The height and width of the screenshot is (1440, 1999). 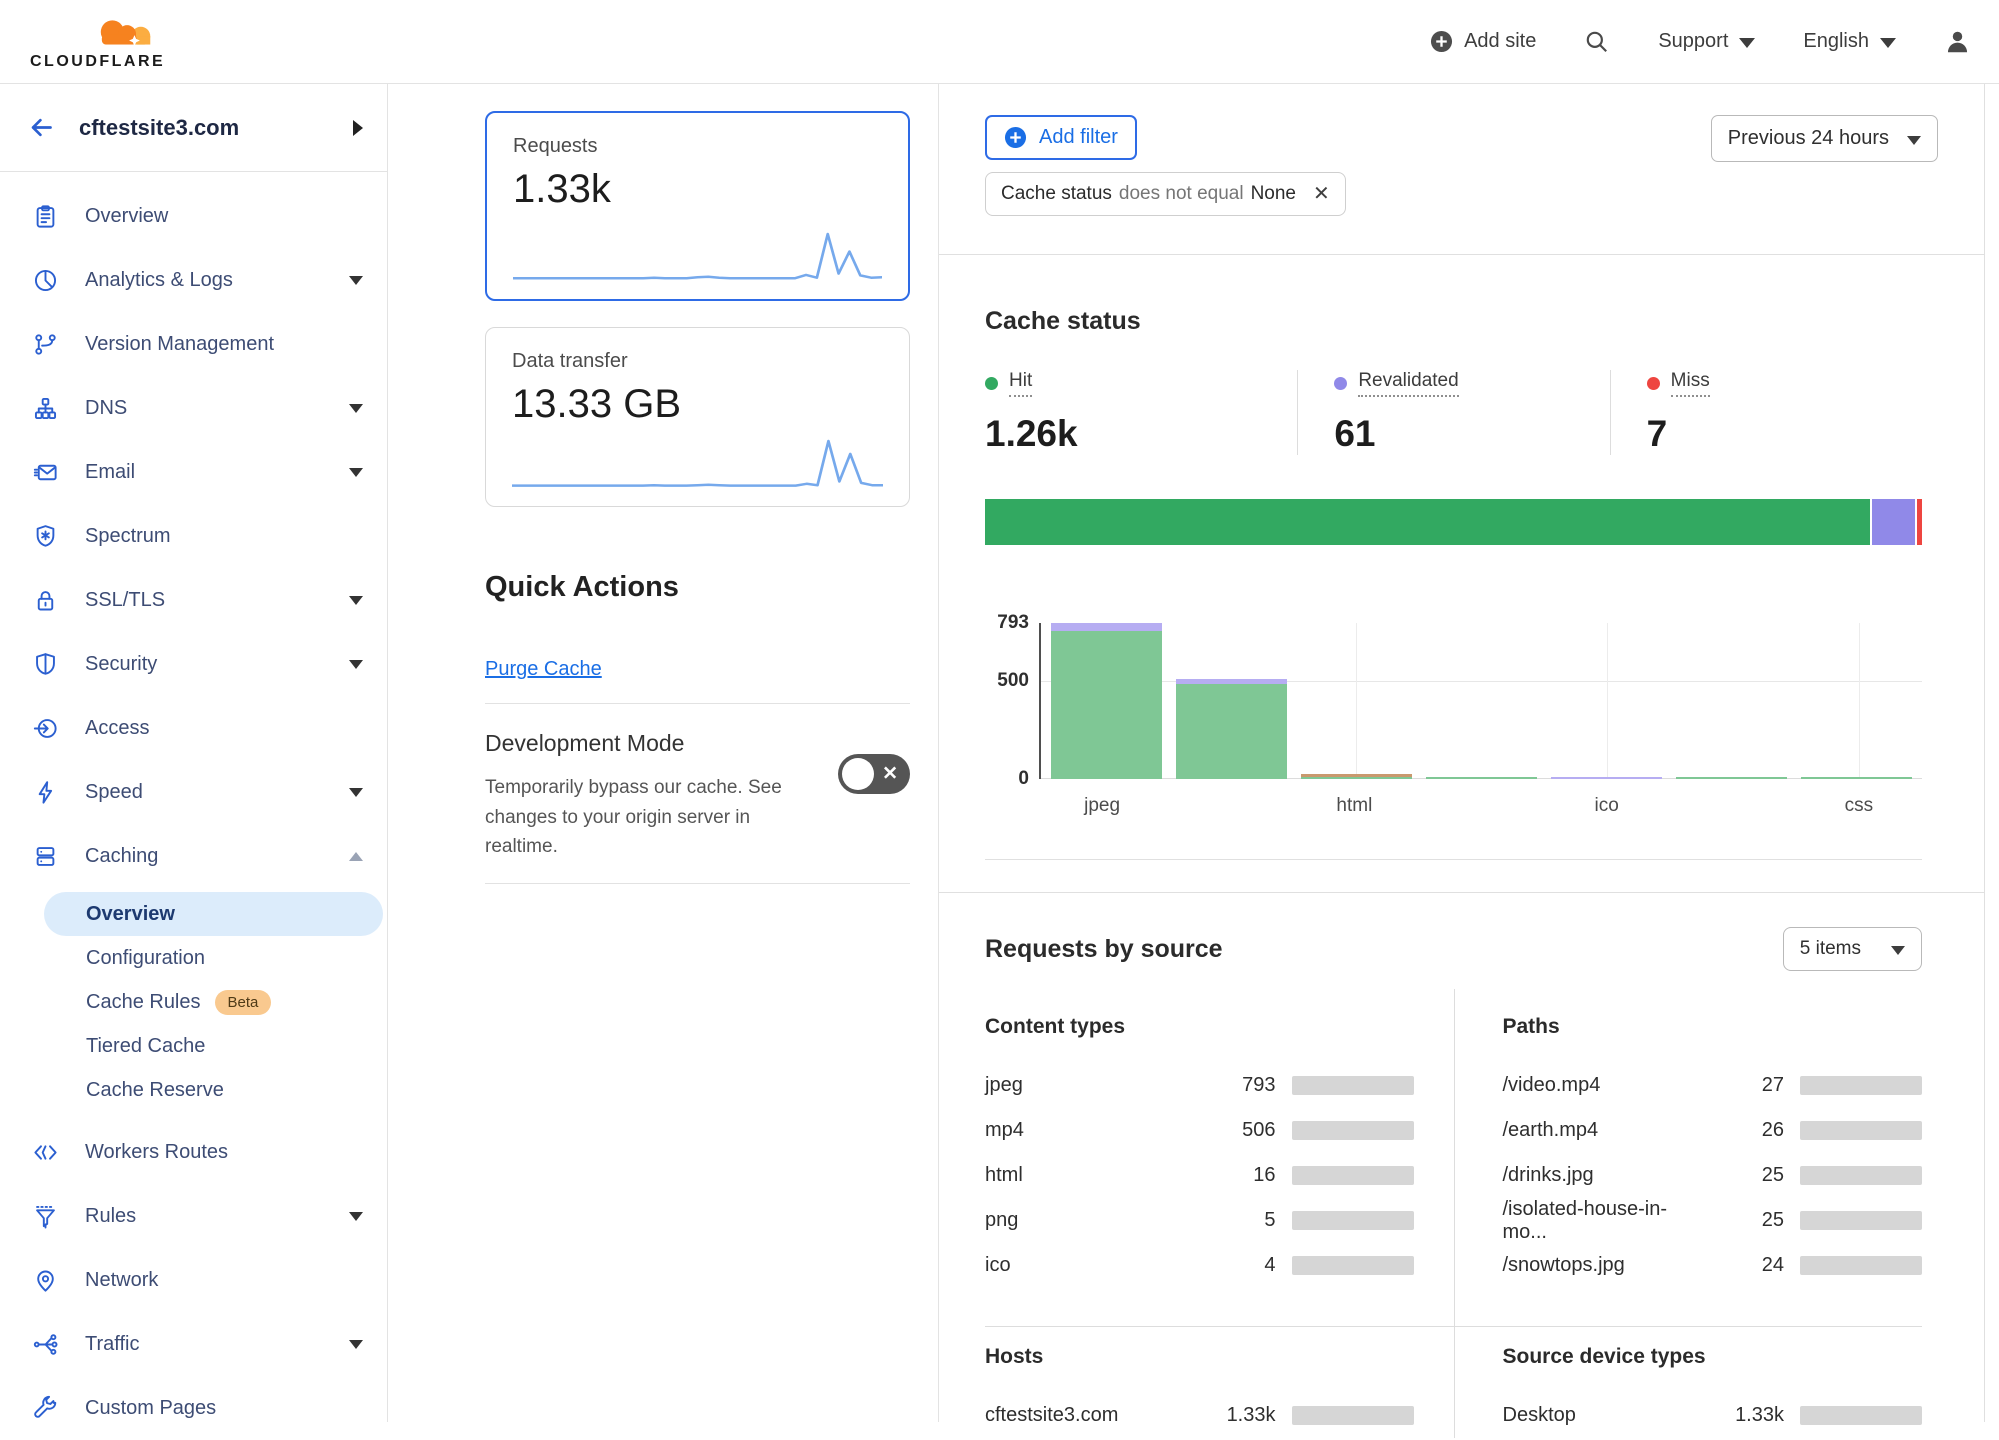 What do you see at coordinates (1712, 1130) in the screenshot?
I see `table-row: /earth.mp4 26` at bounding box center [1712, 1130].